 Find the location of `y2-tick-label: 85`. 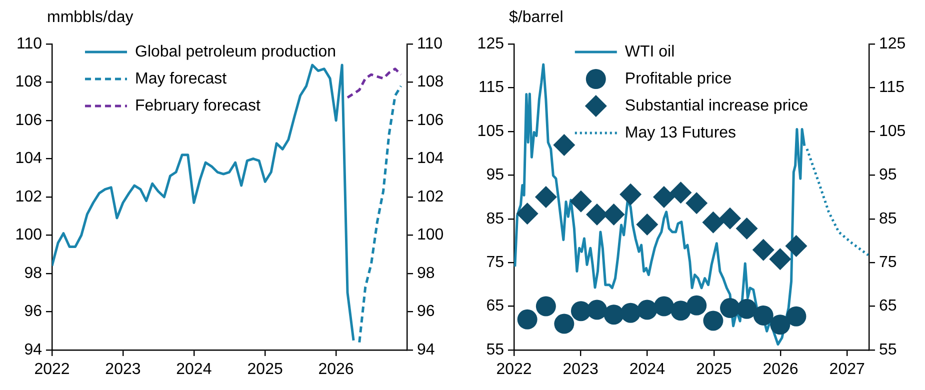

y2-tick-label: 85 is located at coordinates (888, 219).